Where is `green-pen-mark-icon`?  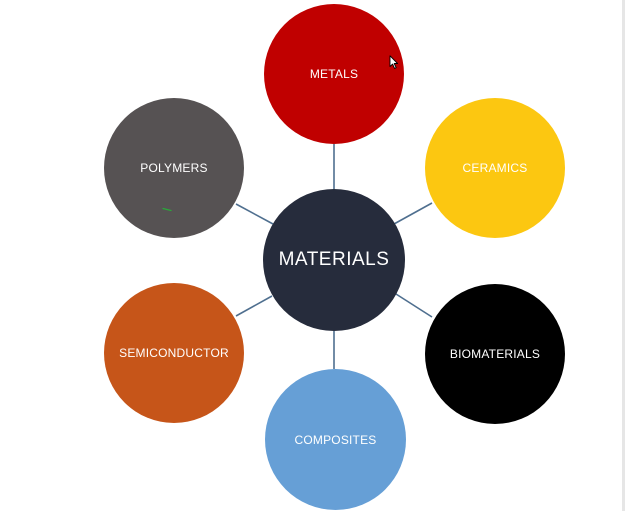
green-pen-mark-icon is located at coordinates (167, 209).